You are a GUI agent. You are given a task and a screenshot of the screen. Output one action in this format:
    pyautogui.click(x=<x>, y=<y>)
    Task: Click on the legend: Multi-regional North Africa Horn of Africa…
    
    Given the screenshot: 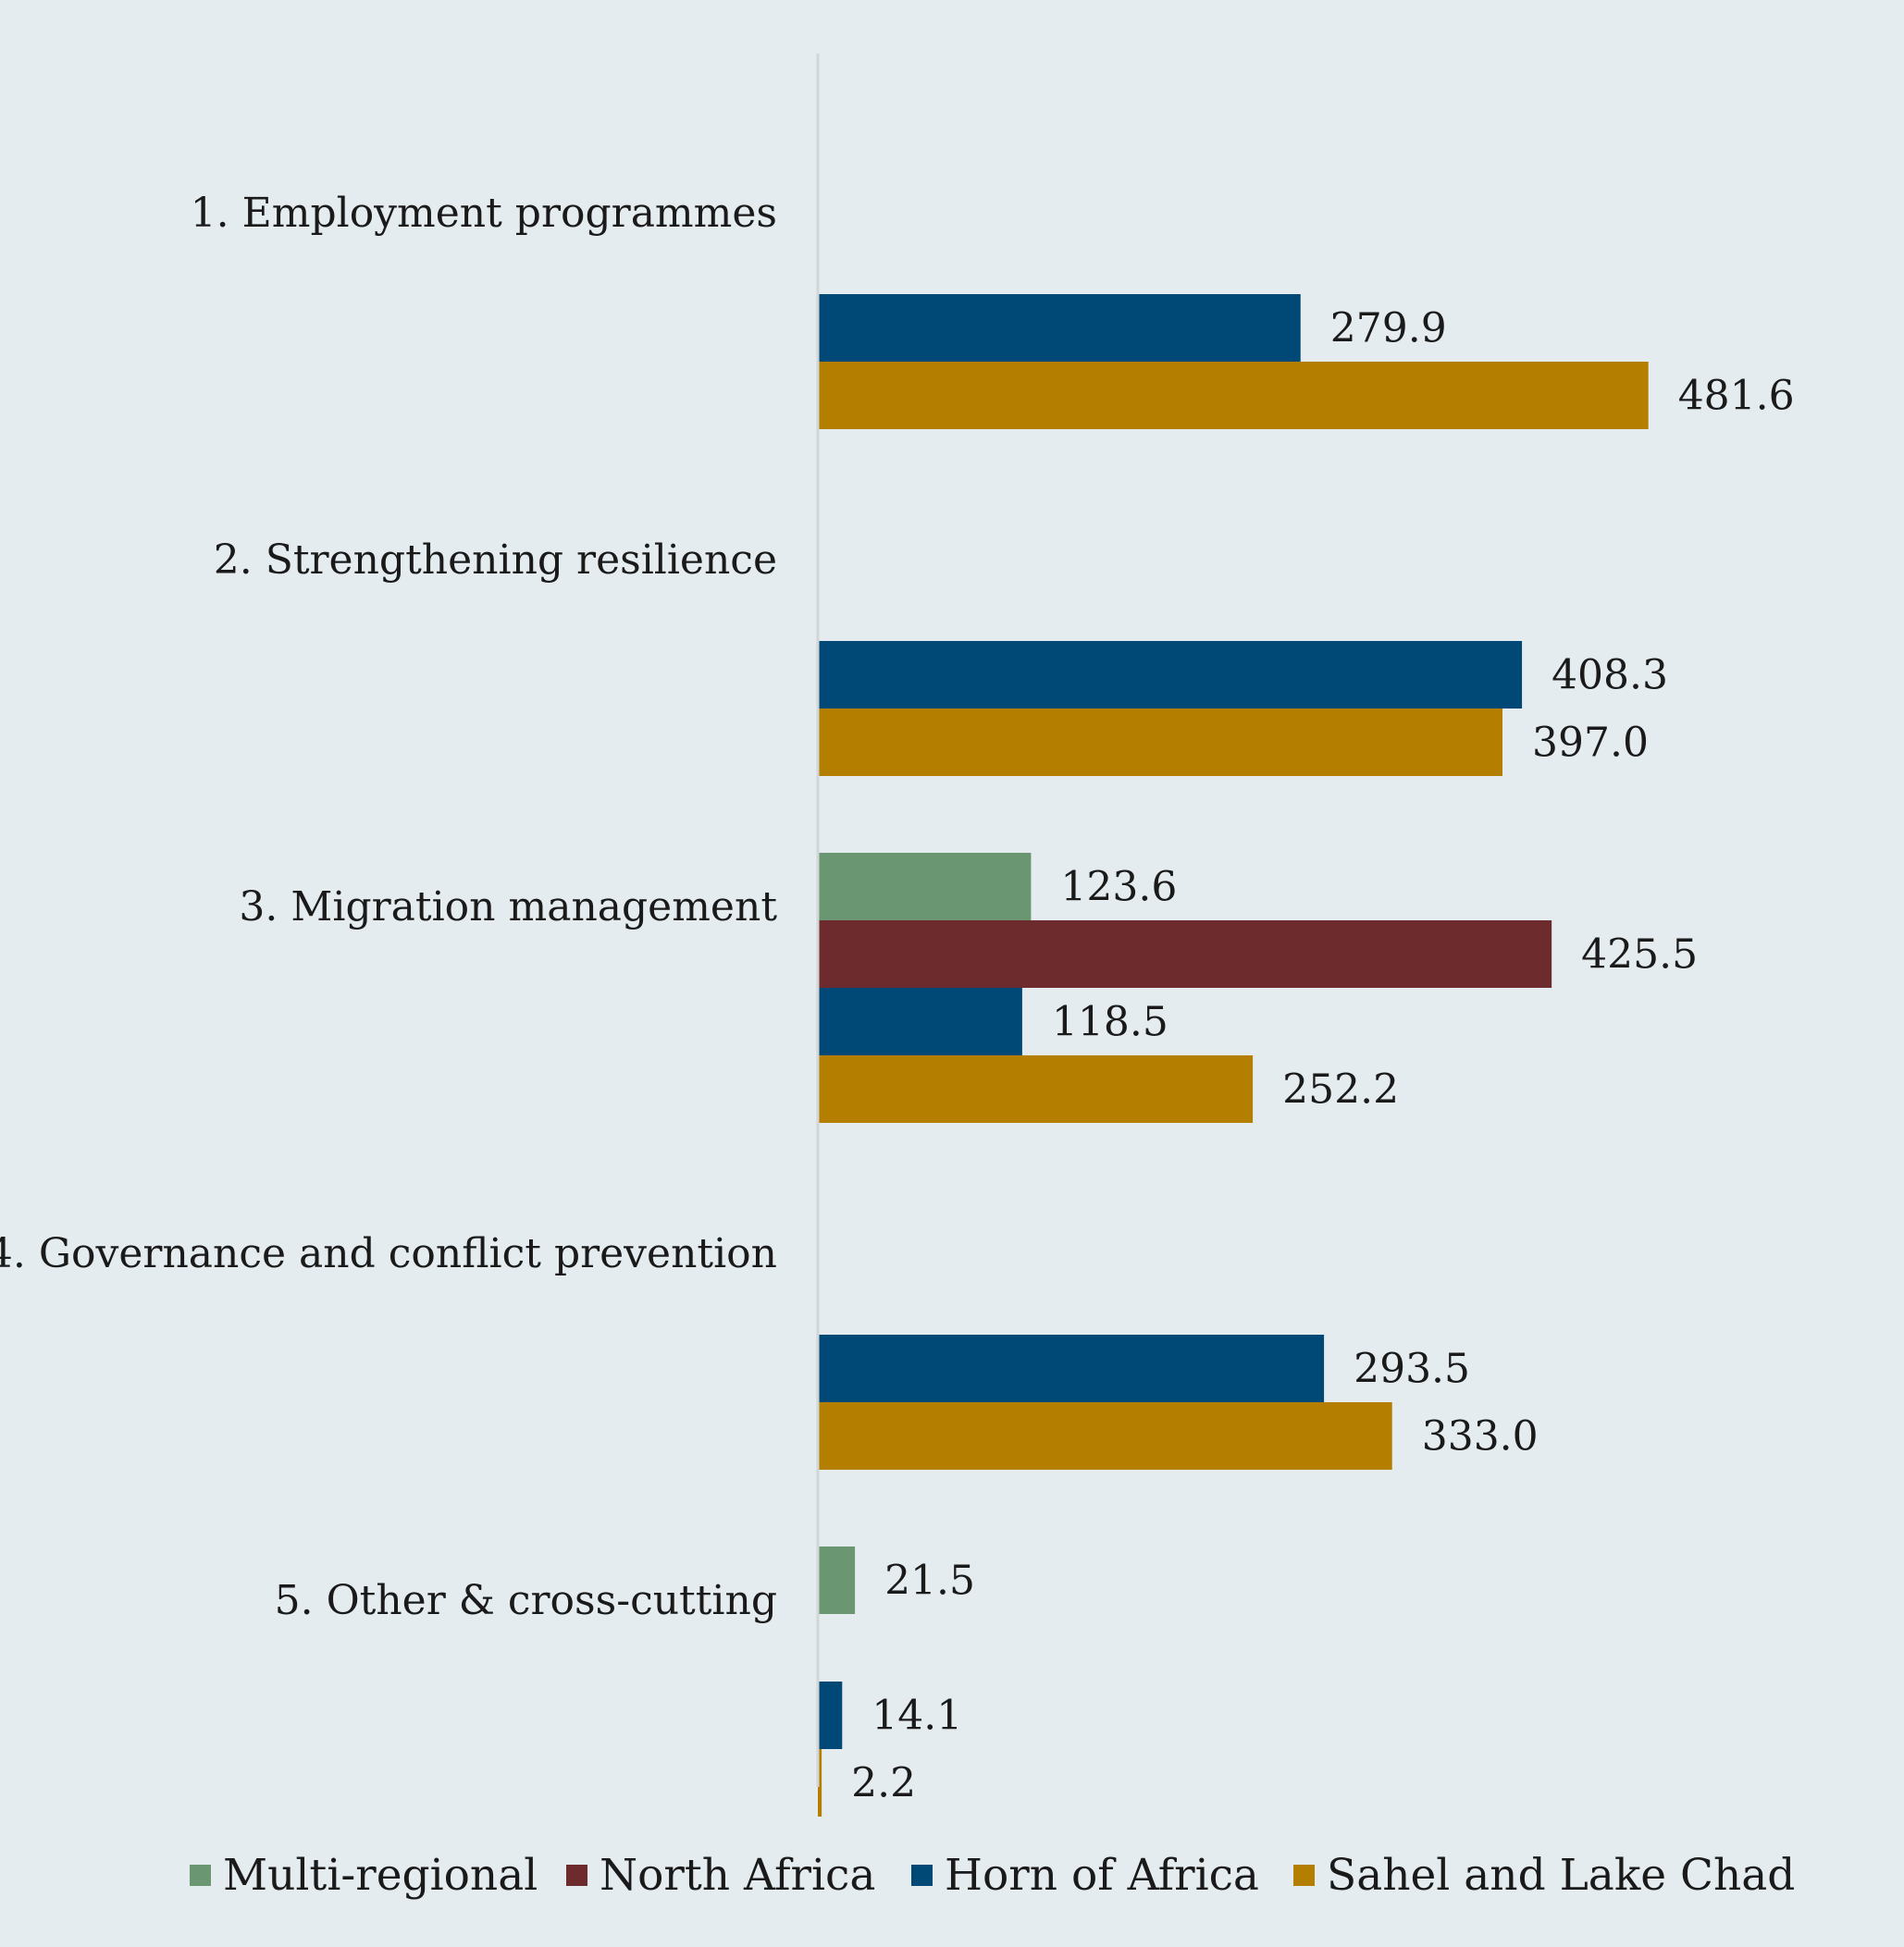 What is the action you would take?
    pyautogui.click(x=992, y=1876)
    